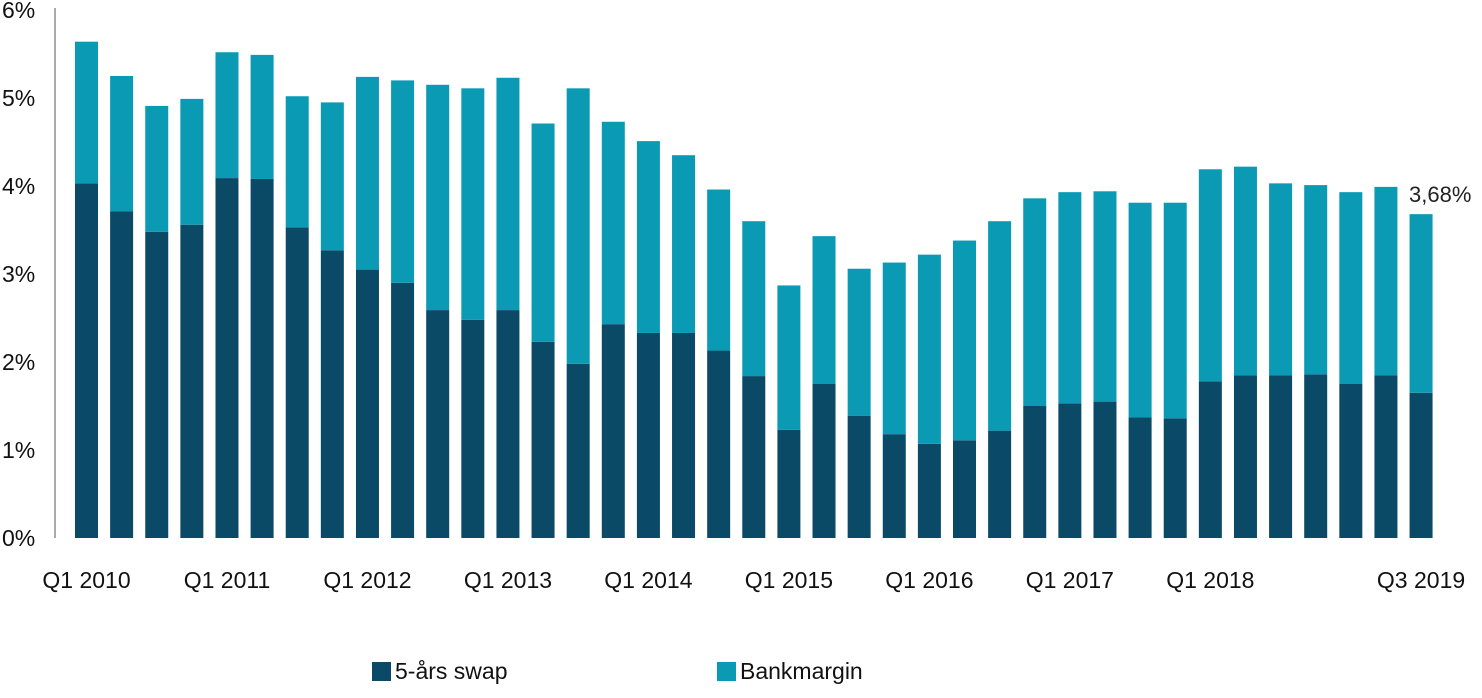 The height and width of the screenshot is (698, 1482). Describe the element at coordinates (1210, 580) in the screenshot. I see `x-tick-label: Q1 2018` at that location.